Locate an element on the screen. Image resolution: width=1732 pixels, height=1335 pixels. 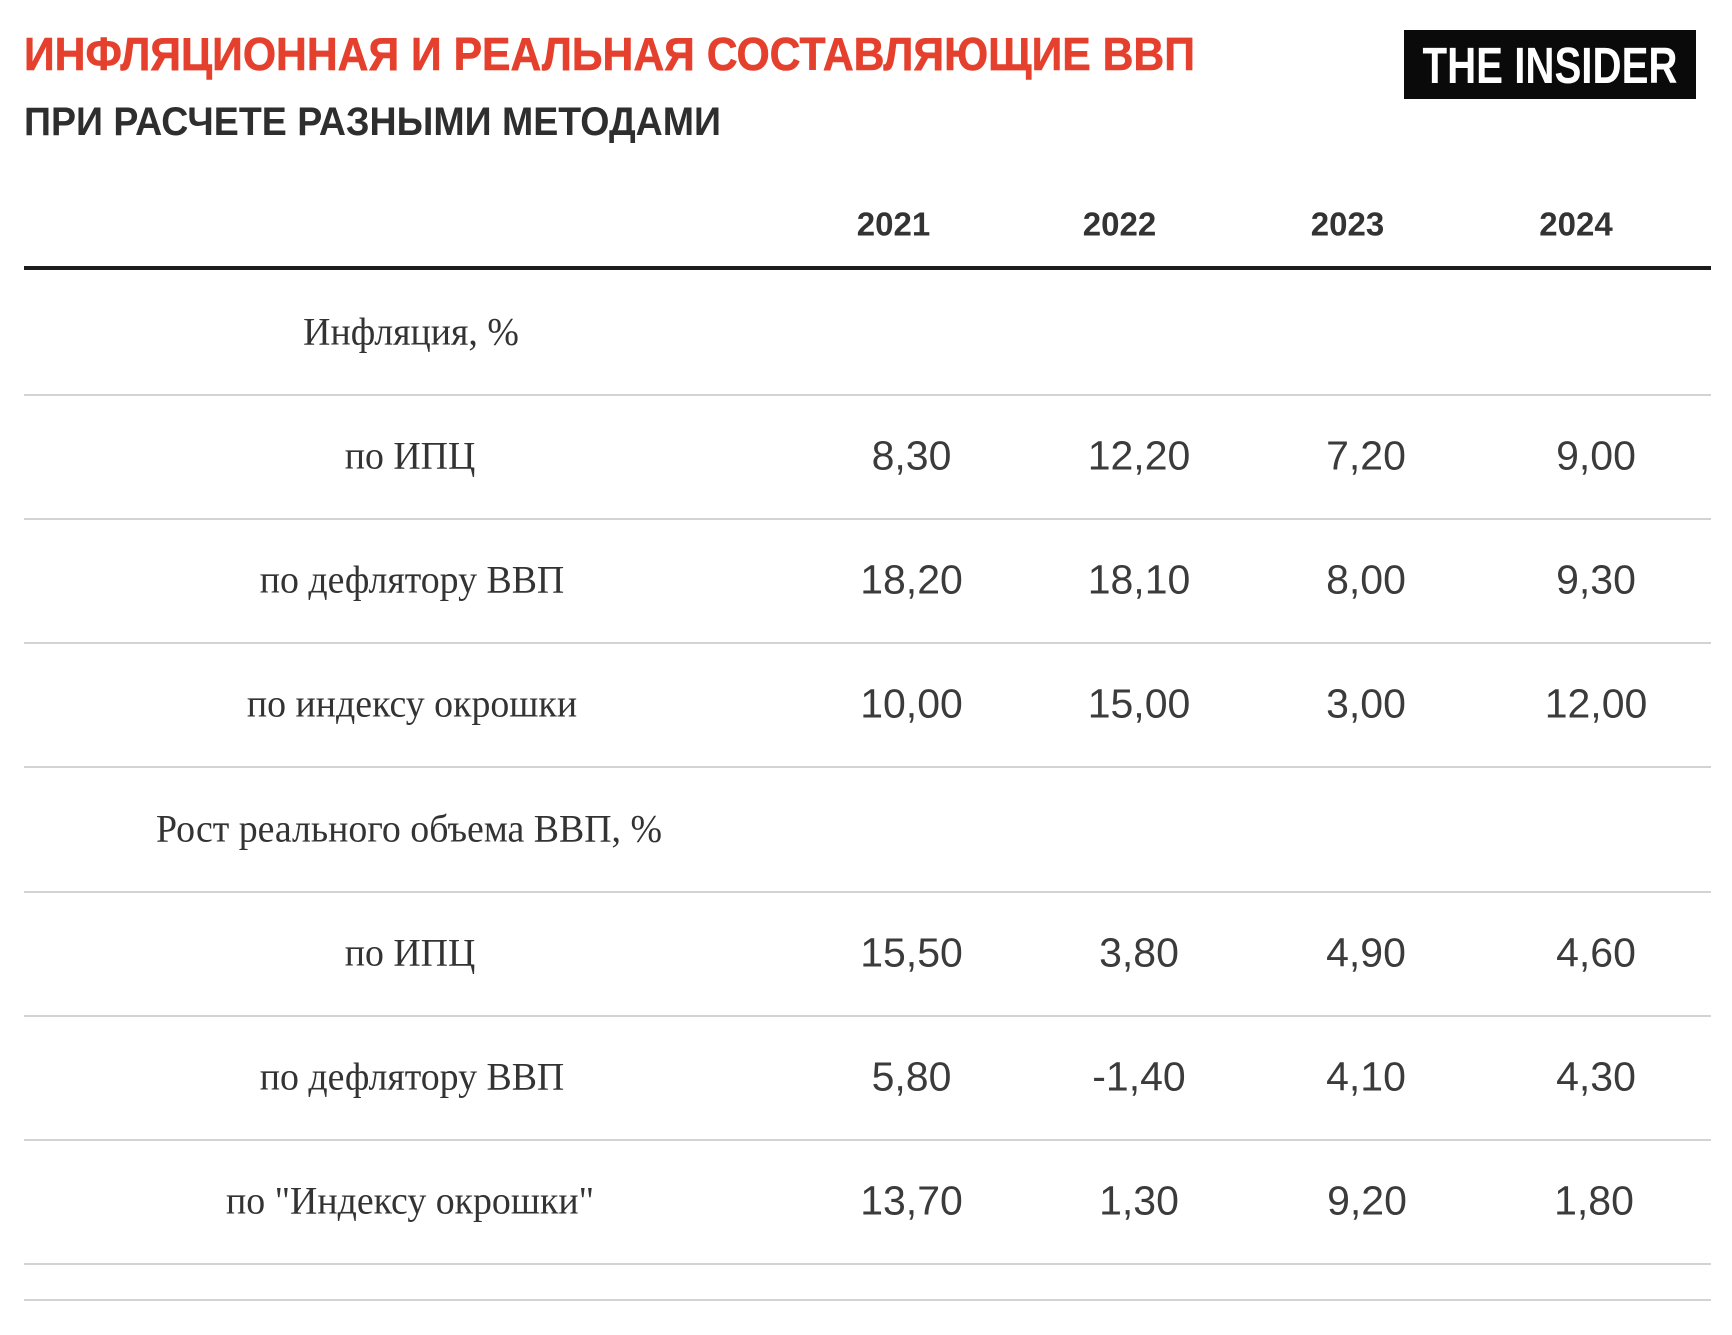
svg-text: THE INSIDER is located at coordinates (1550, 65).